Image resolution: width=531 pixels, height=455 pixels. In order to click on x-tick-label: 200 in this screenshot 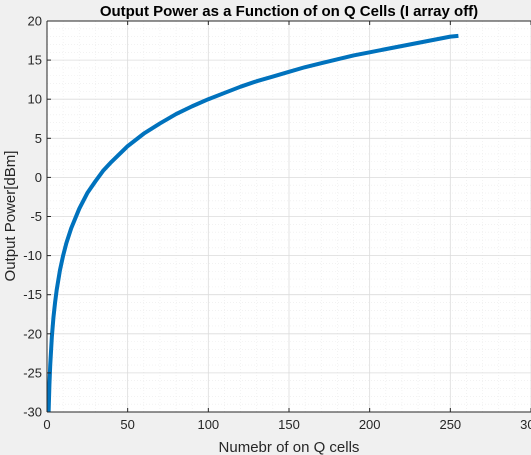, I will do `click(370, 424)`.